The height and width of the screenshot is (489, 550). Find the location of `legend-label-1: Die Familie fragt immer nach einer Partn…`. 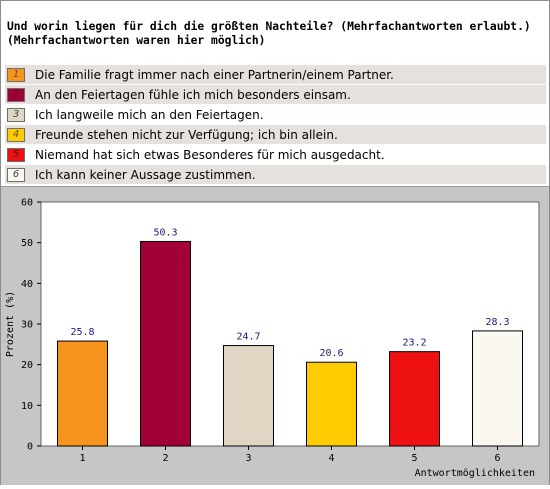

legend-label-1: Die Familie fragt immer nach einer Partn… is located at coordinates (214, 74).